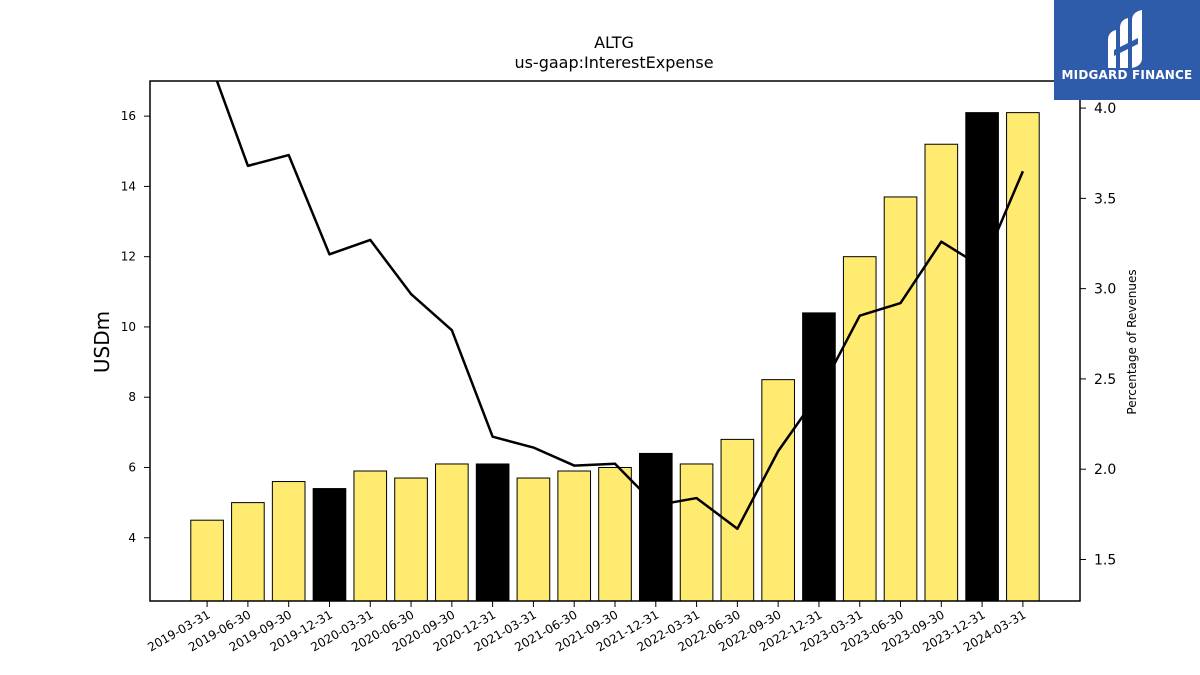 This screenshot has height=675, width=1200. I want to click on y-tick-label: 10, so click(128, 327).